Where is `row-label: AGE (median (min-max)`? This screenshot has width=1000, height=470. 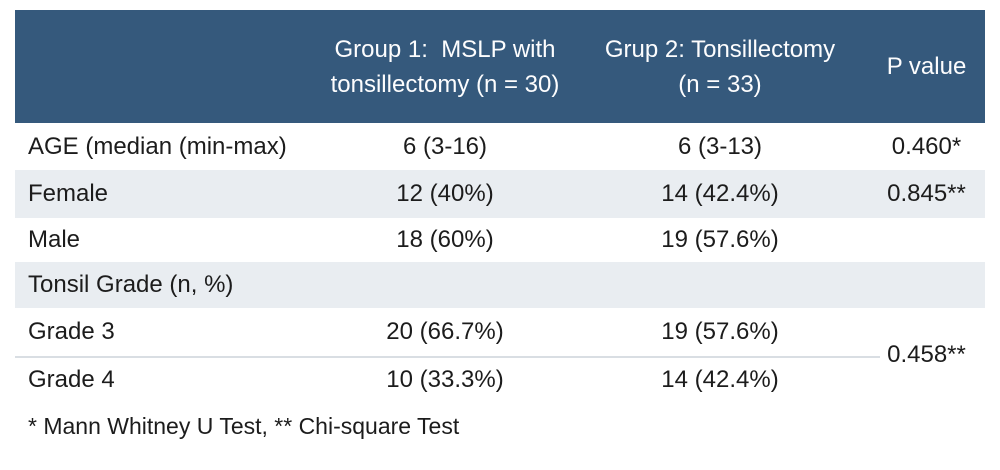 row-label: AGE (median (min-max) is located at coordinates (172, 146).